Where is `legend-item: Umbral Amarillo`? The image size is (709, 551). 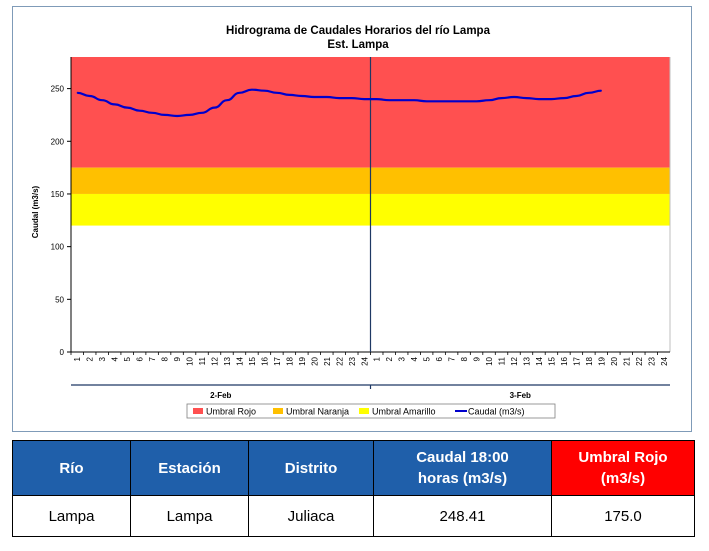
legend-item: Umbral Amarillo is located at coordinates (397, 412).